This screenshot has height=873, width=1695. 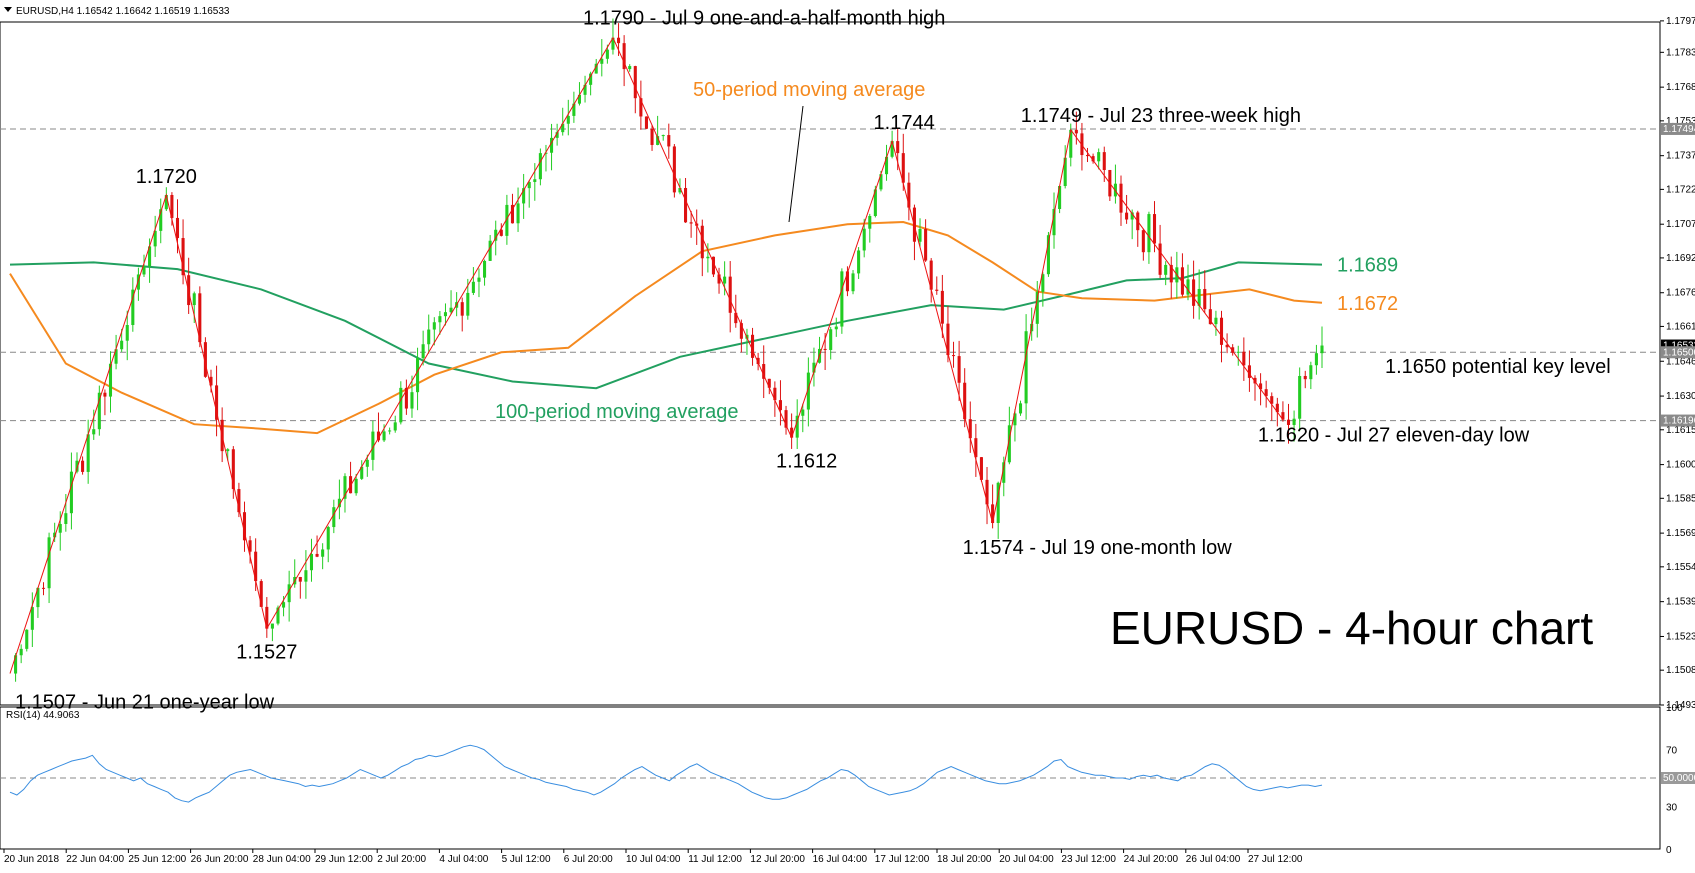 I want to click on x-tick-label: 2 Jul 20:00, so click(x=401, y=859).